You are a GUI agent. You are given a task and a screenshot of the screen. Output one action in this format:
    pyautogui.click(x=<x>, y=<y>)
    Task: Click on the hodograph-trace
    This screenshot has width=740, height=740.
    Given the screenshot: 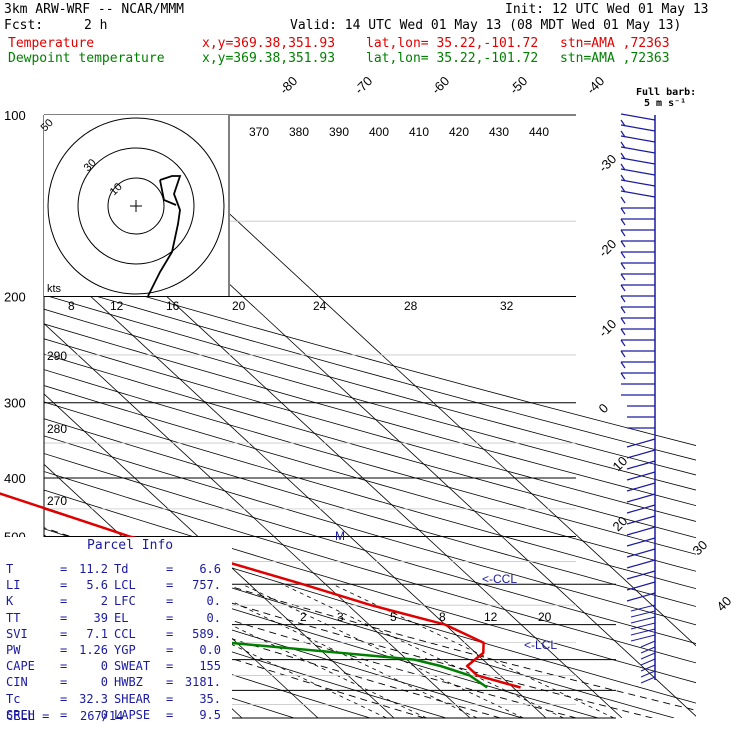 What is the action you would take?
    pyautogui.click(x=164, y=236)
    